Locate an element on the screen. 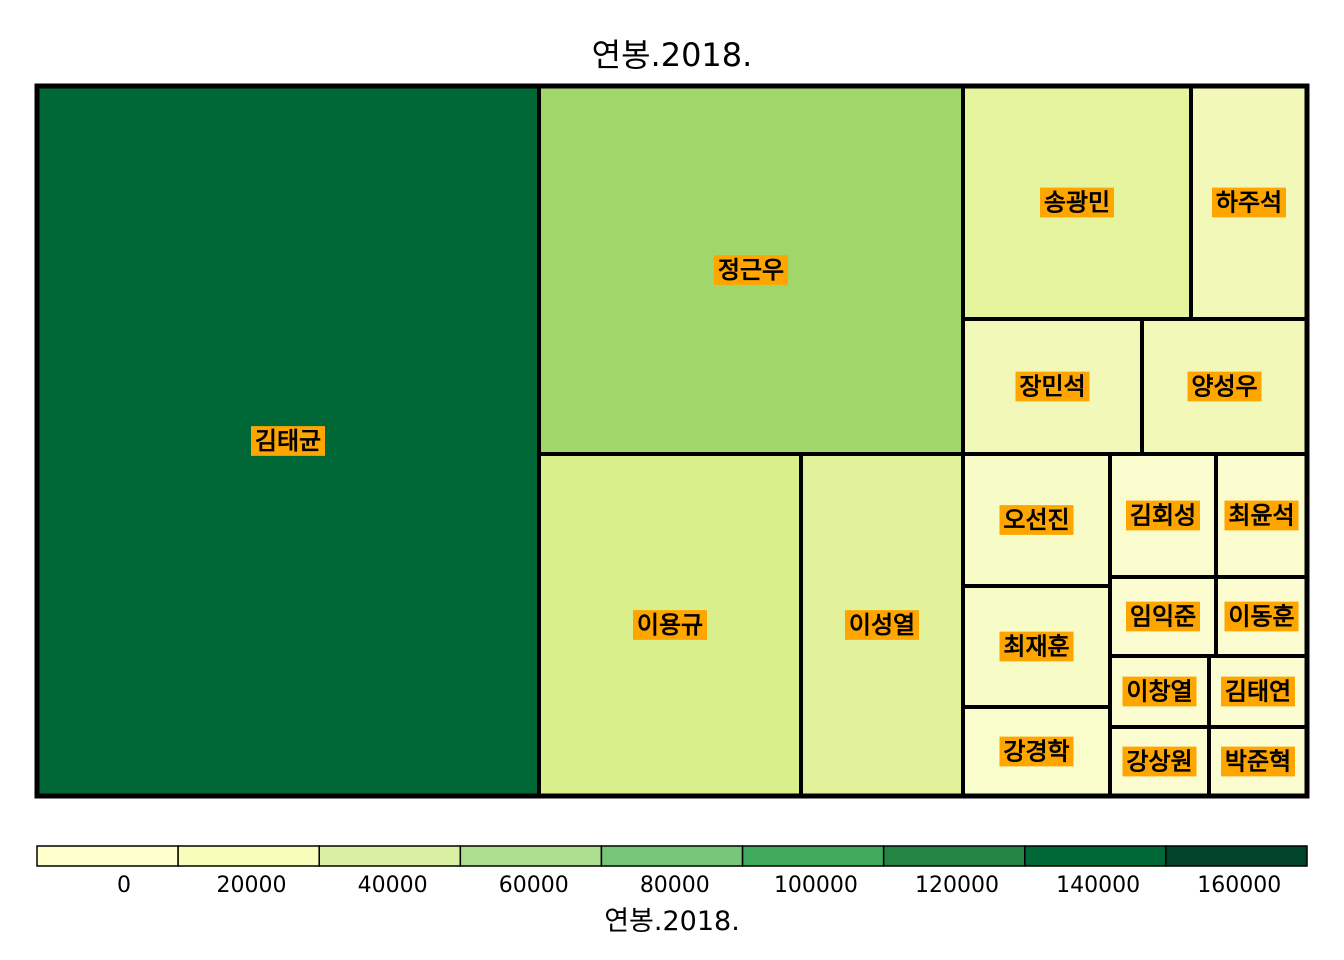 Image resolution: width=1344 pixels, height=960 pixels. tile-label: 장민석 is located at coordinates (1052, 387).